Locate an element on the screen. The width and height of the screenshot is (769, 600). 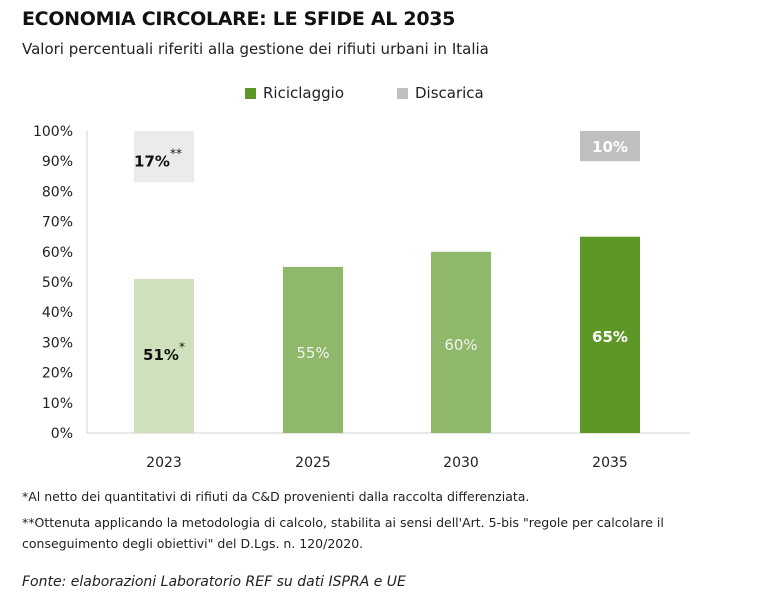
bar-riciclaggio-2025 is located at coordinates (313, 349).